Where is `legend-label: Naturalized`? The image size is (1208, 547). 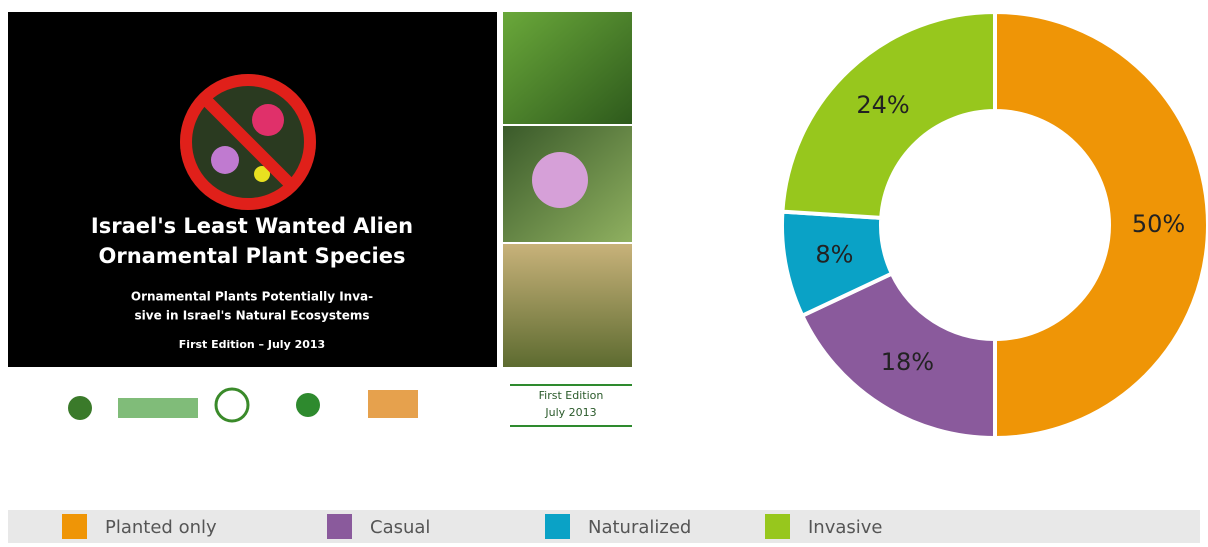
legend-label: Naturalized is located at coordinates (639, 527).